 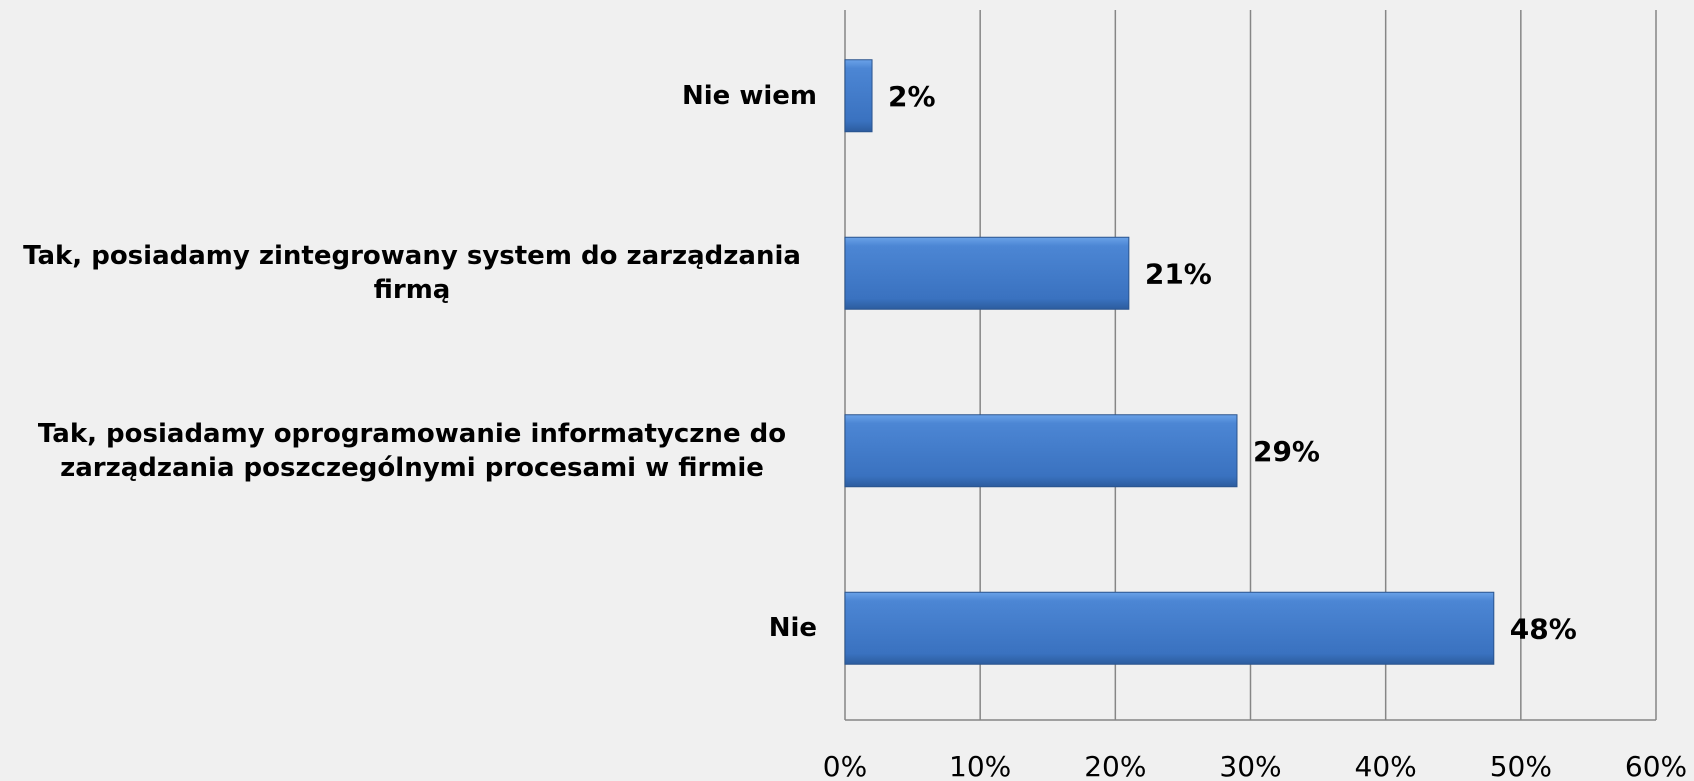 I want to click on value-label: 21%, so click(x=1178, y=273).